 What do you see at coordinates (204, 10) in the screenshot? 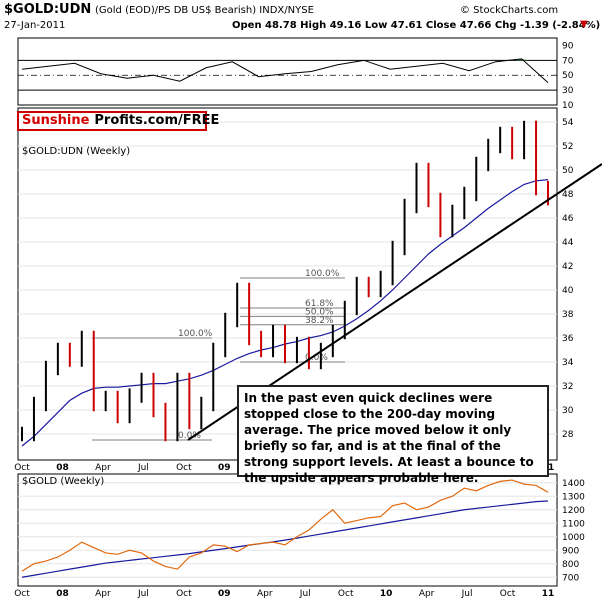
I see `chart-description: (Gold (EOD)/PS DB US$ Bearish) INDX/NYSE` at bounding box center [204, 10].